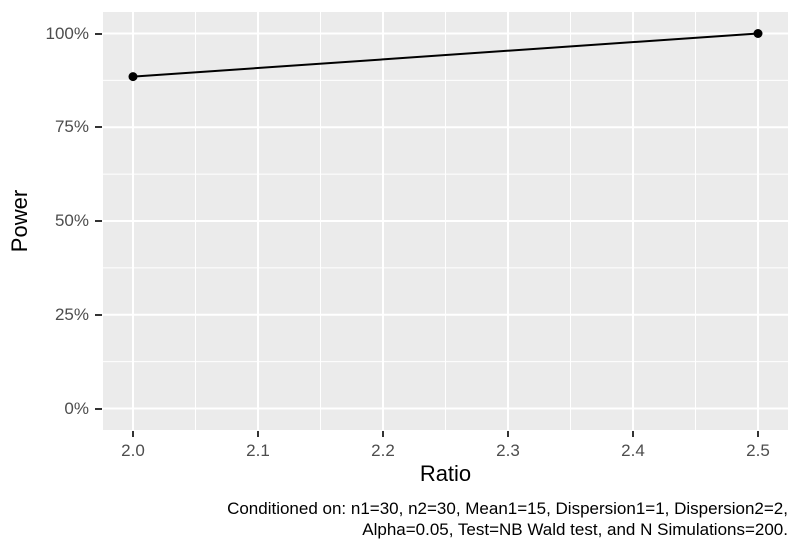  Describe the element at coordinates (76, 408) in the screenshot. I see `y-tick-label: 0%` at that location.